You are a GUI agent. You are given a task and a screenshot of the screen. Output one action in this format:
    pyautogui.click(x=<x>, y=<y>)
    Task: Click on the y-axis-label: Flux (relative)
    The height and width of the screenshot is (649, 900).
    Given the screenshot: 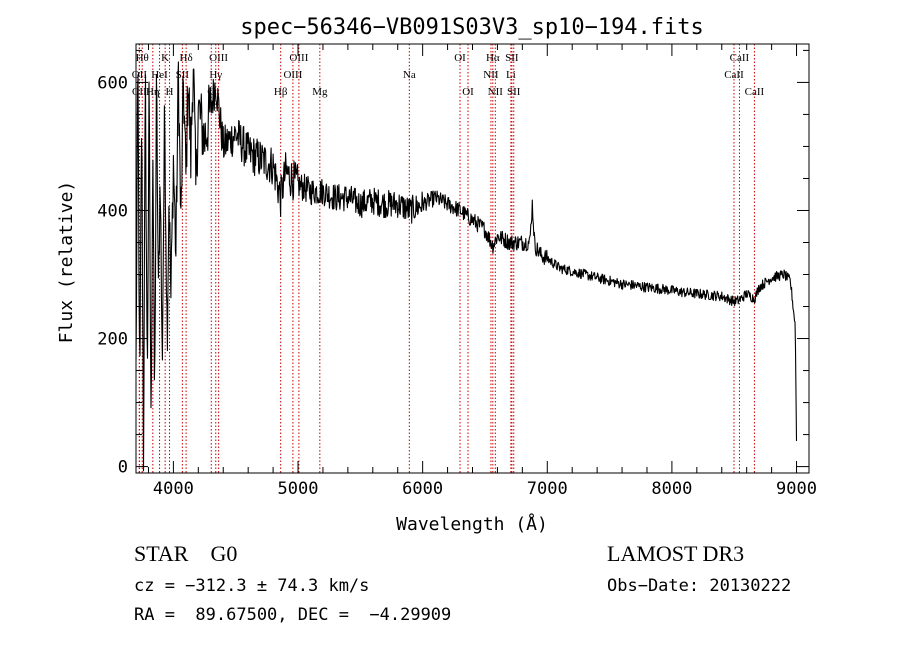 What is the action you would take?
    pyautogui.click(x=66, y=262)
    